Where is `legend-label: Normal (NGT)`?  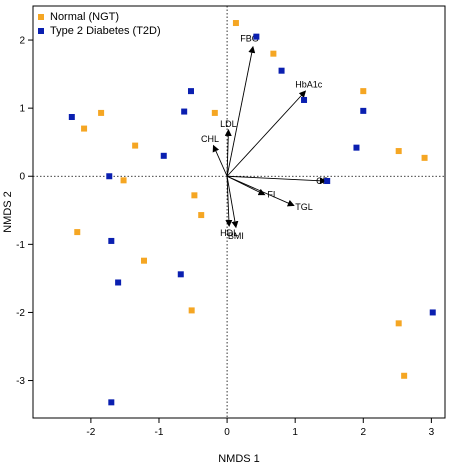
legend-label: Normal (NGT) is located at coordinates (84, 17).